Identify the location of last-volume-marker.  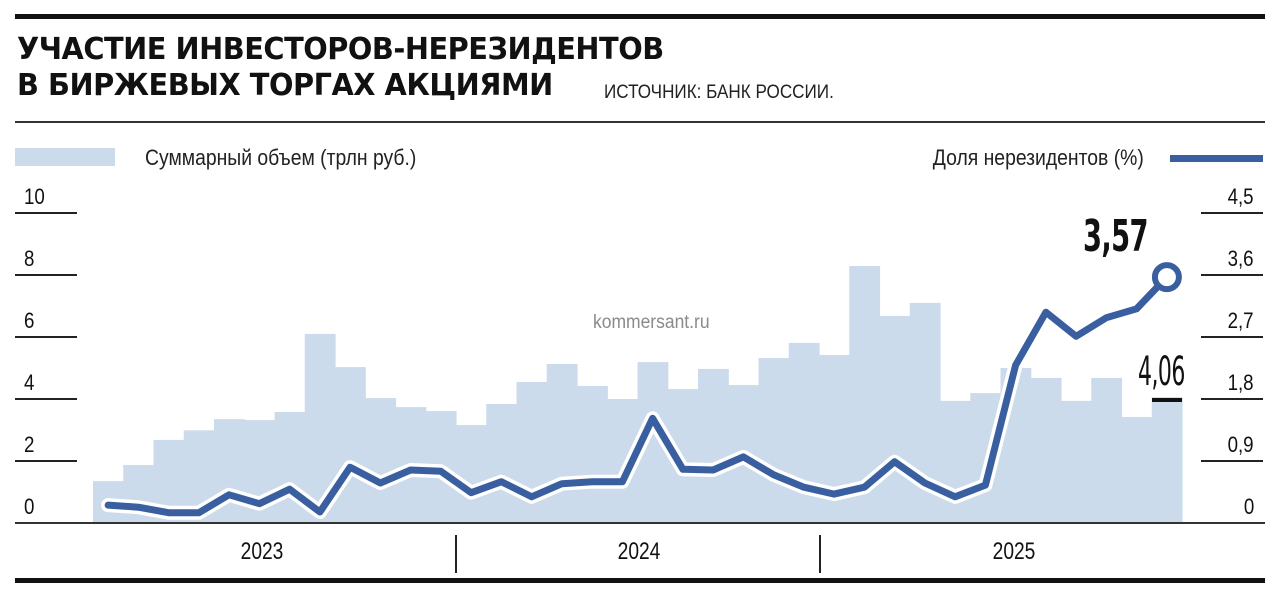
(1167, 400).